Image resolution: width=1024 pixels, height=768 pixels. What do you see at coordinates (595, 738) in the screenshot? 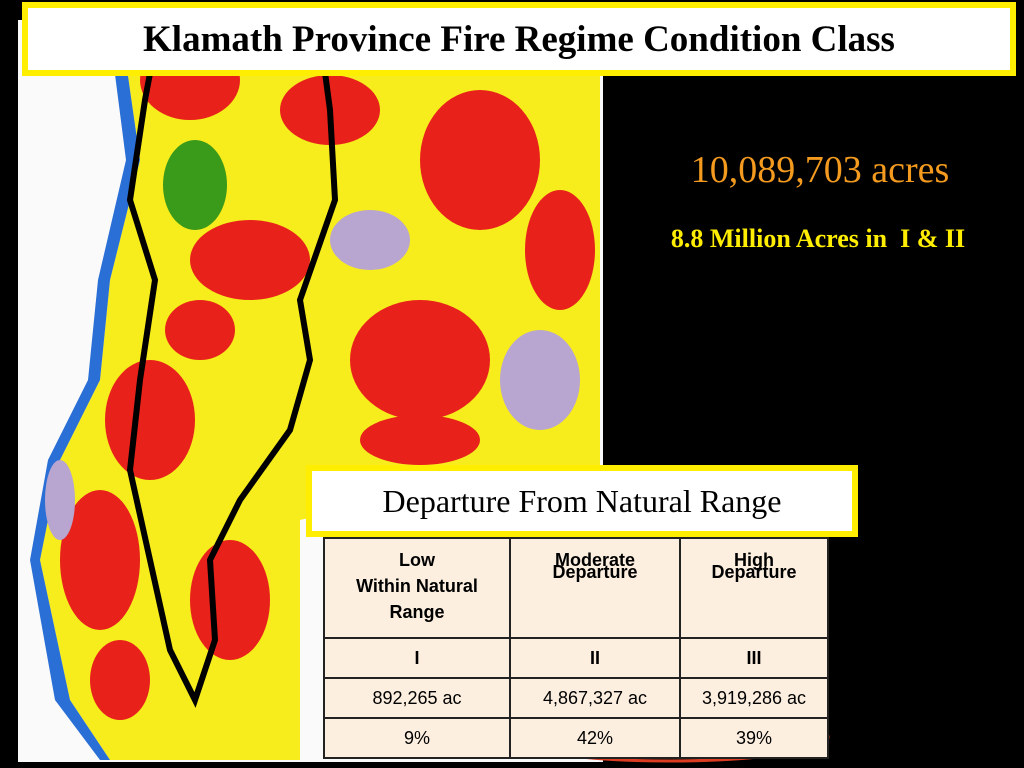
I see `cell: 42%` at bounding box center [595, 738].